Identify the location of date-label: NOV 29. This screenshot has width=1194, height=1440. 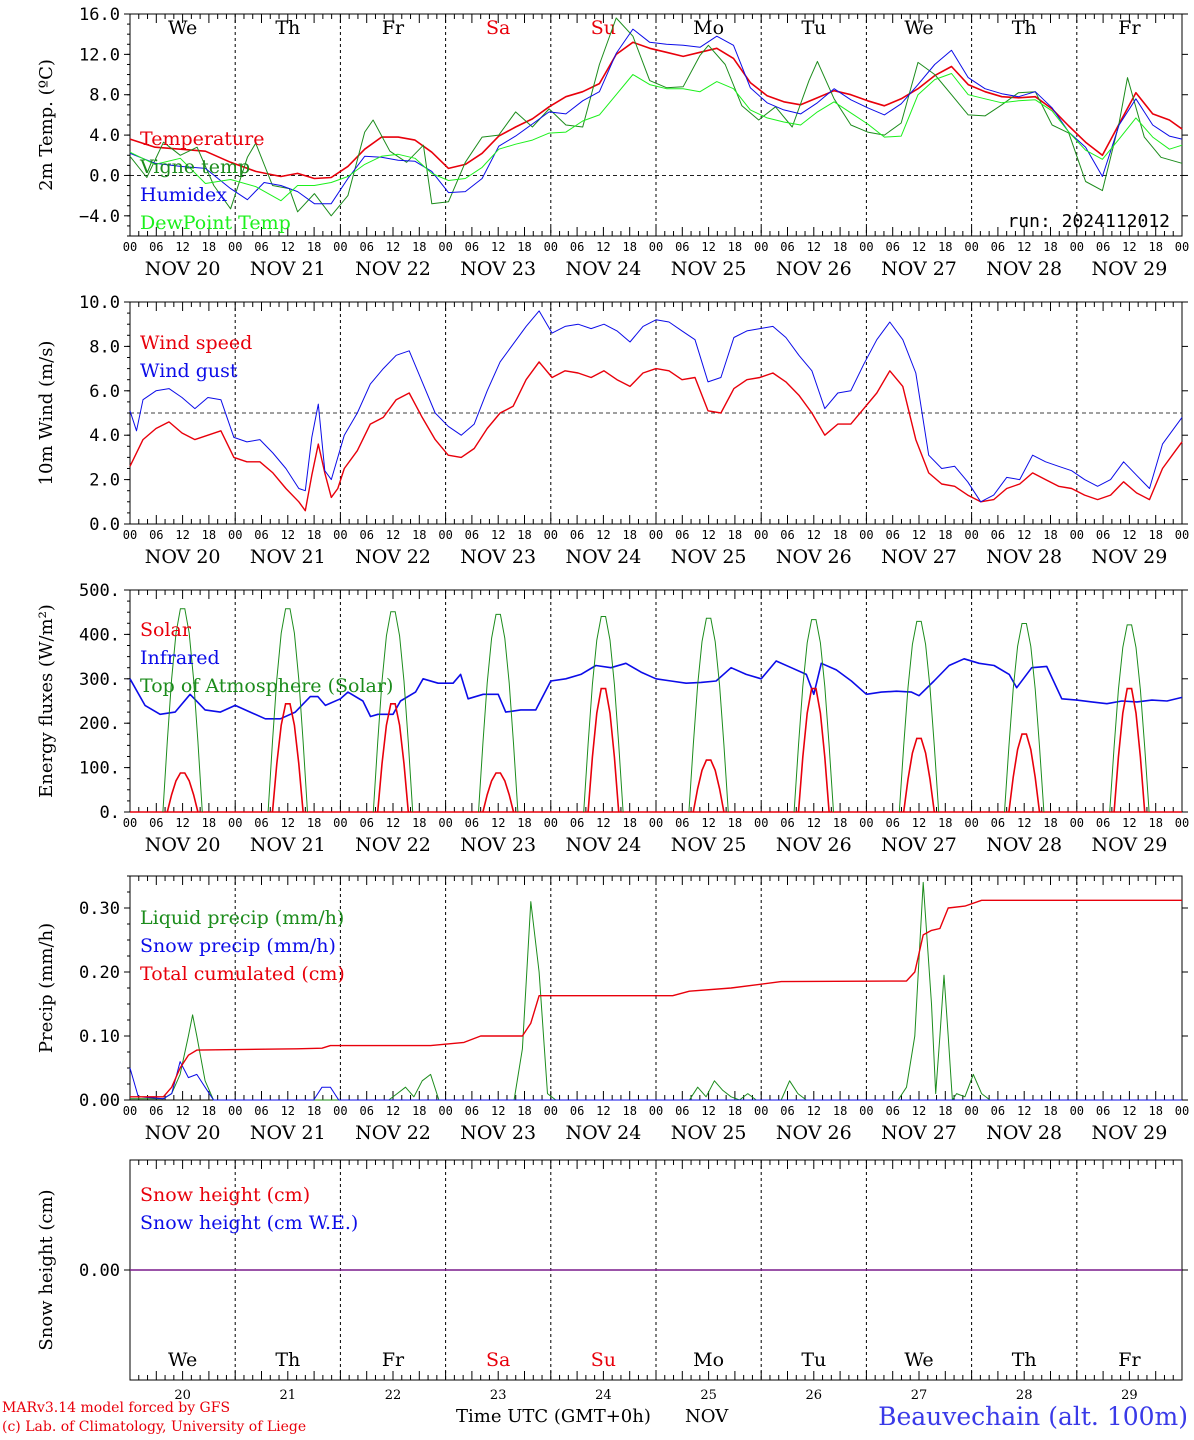
(1129, 557).